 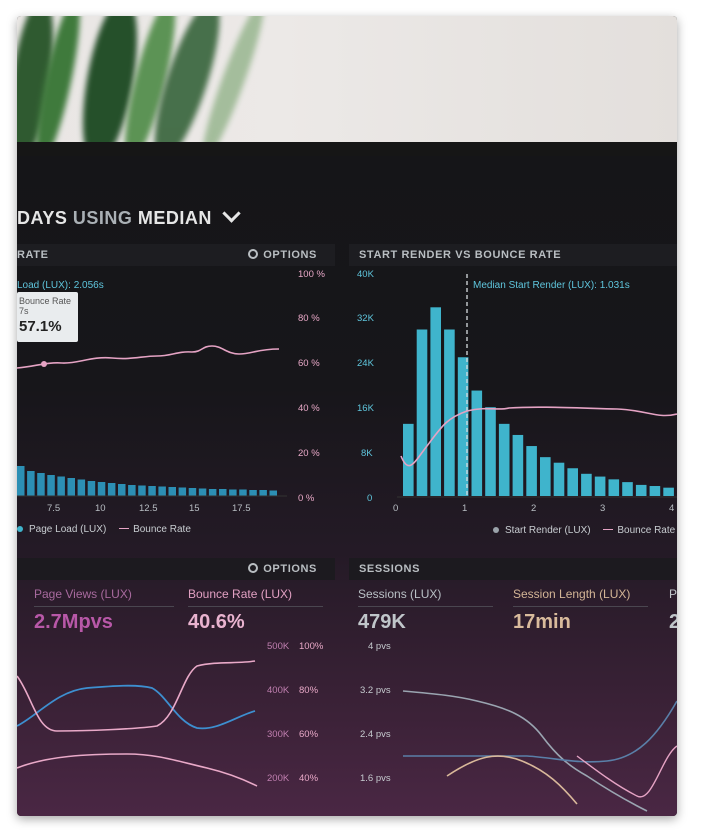 I want to click on right-x-tick: 3, so click(x=603, y=508).